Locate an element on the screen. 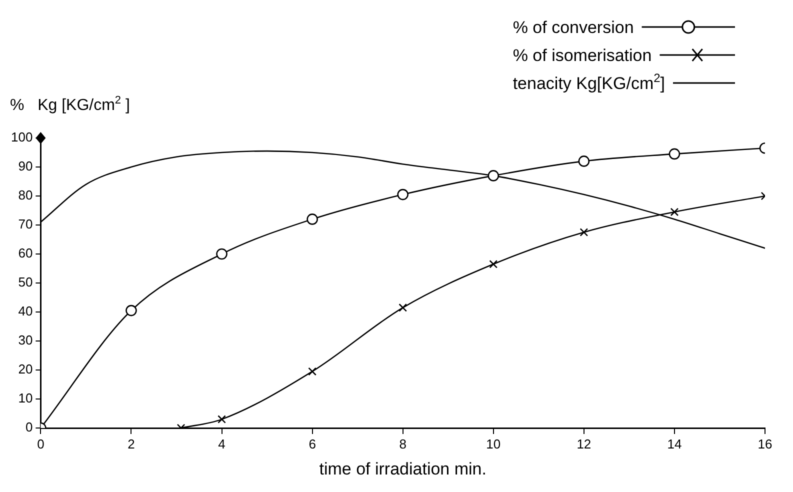 The height and width of the screenshot is (492, 793). y-tick-label: 20 is located at coordinates (25, 369).